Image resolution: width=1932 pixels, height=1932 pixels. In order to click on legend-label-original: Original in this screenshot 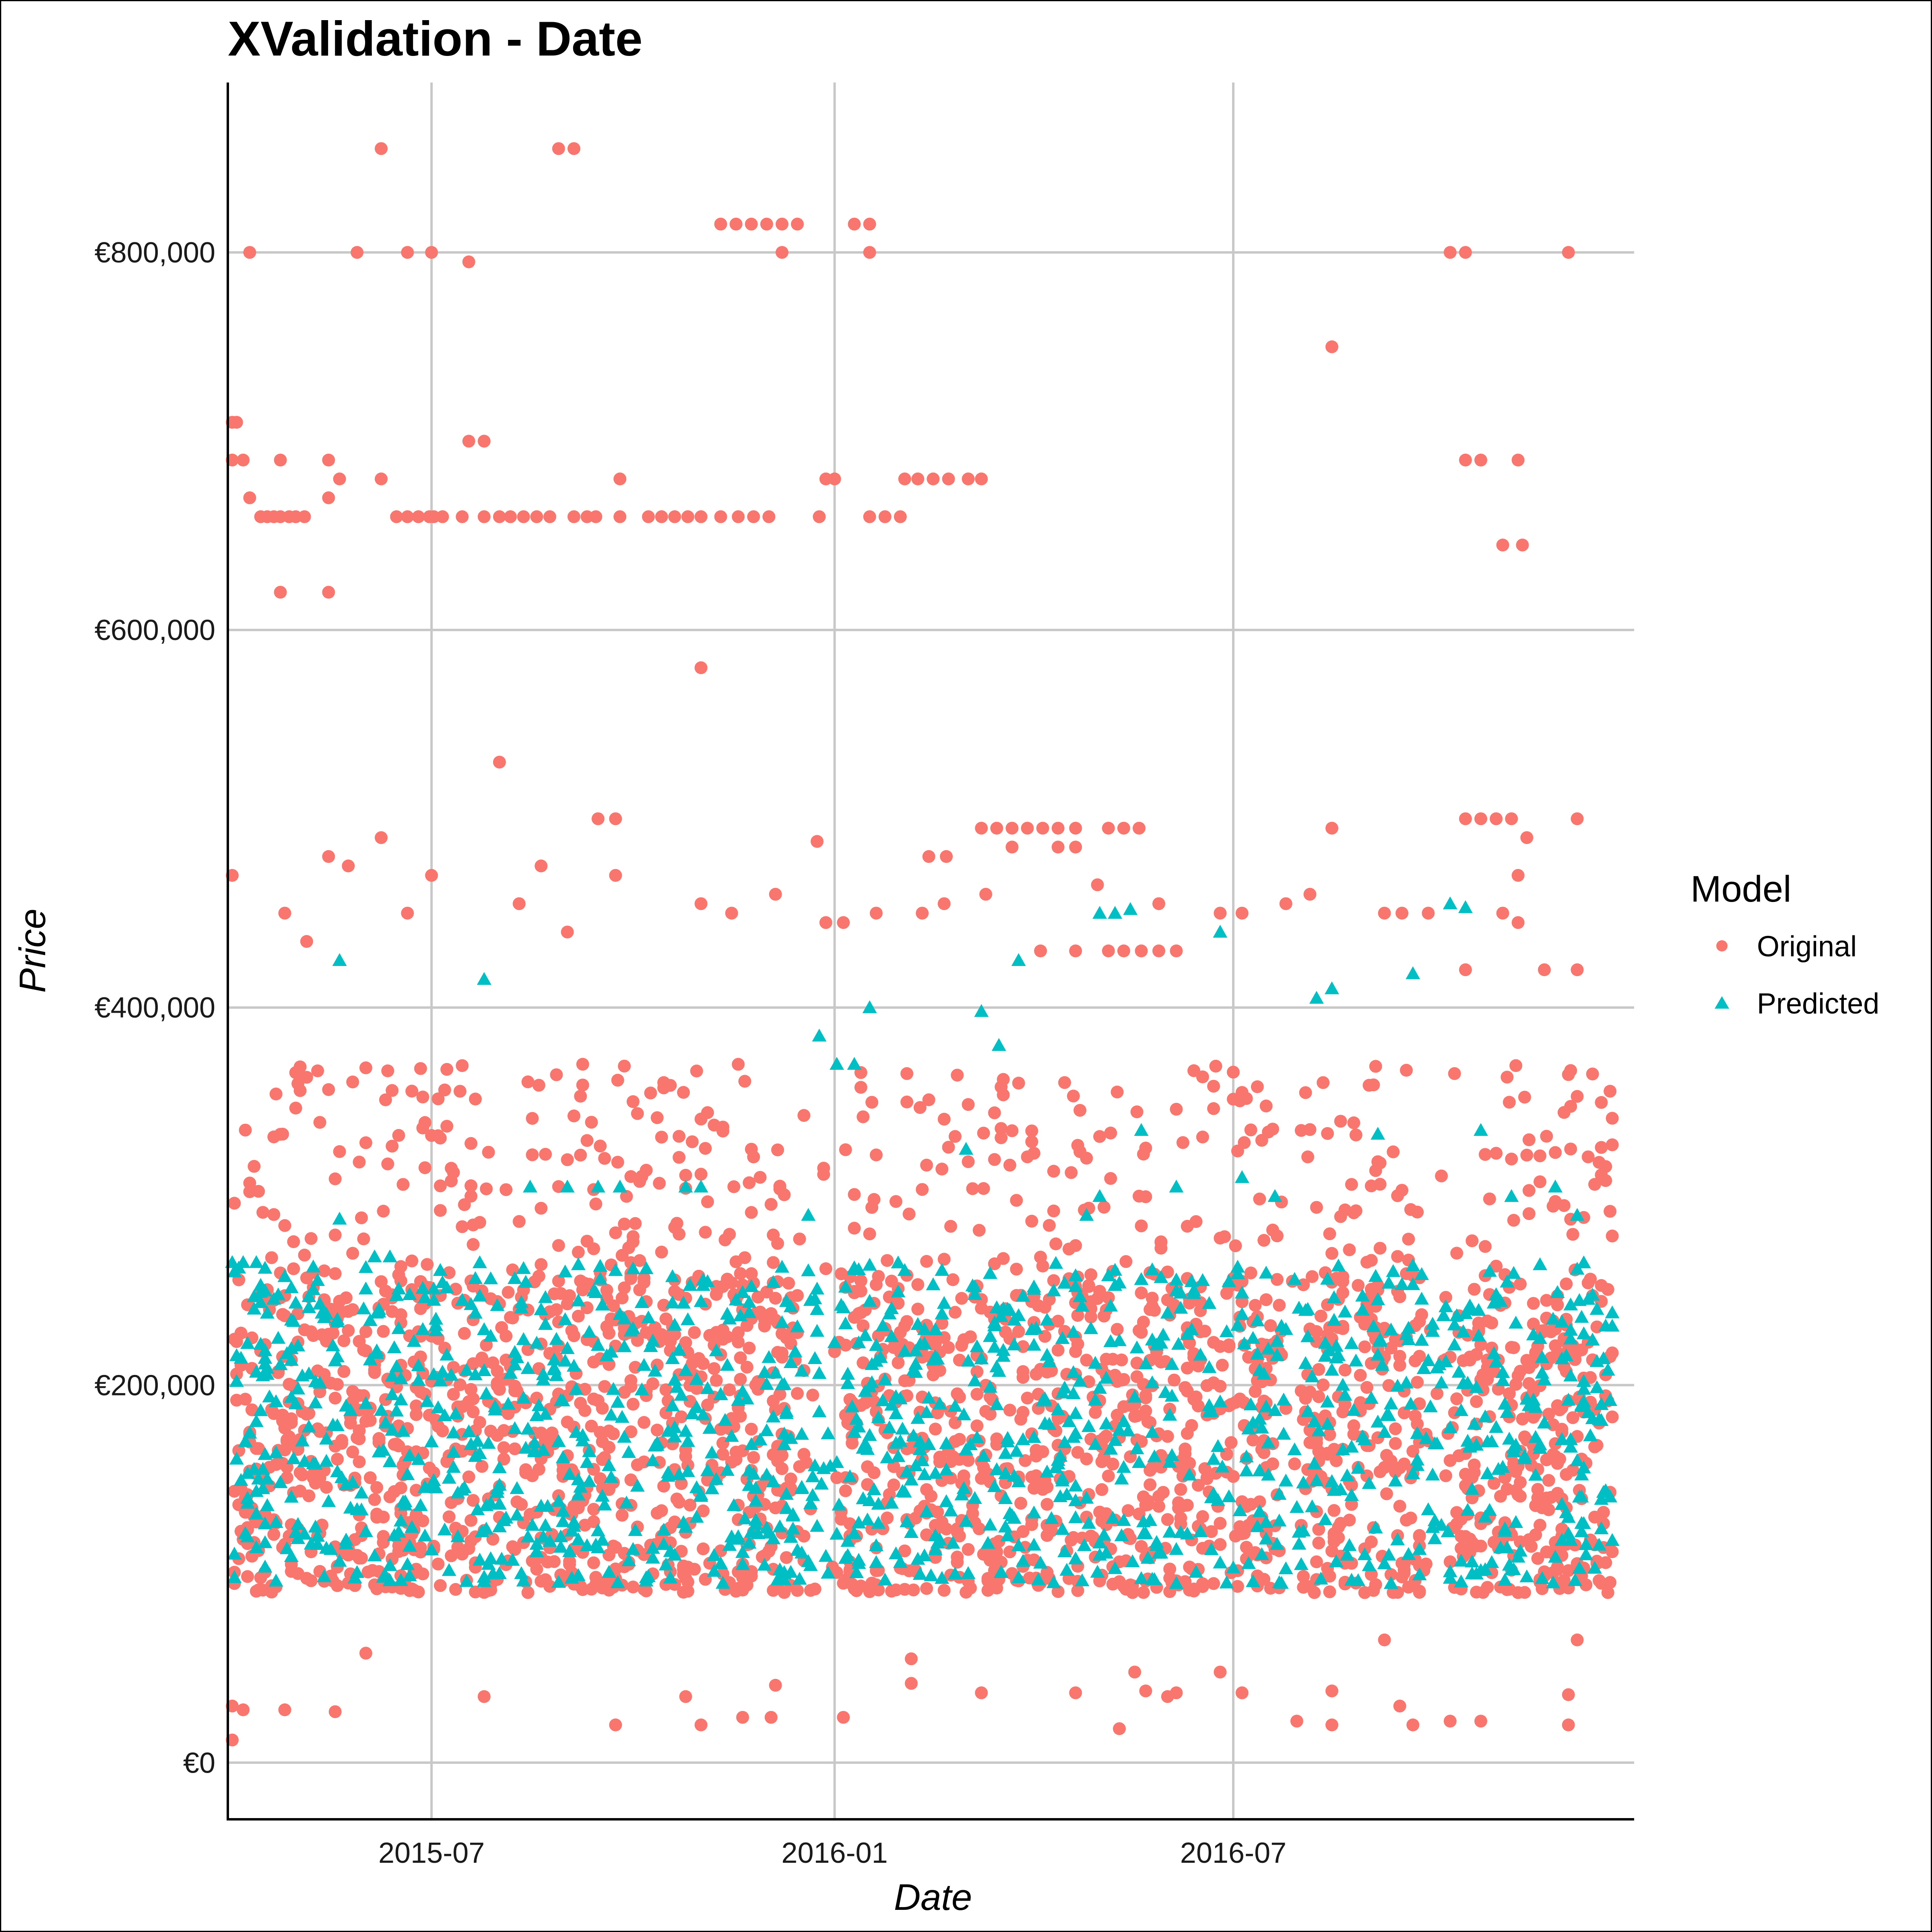, I will do `click(1807, 947)`.